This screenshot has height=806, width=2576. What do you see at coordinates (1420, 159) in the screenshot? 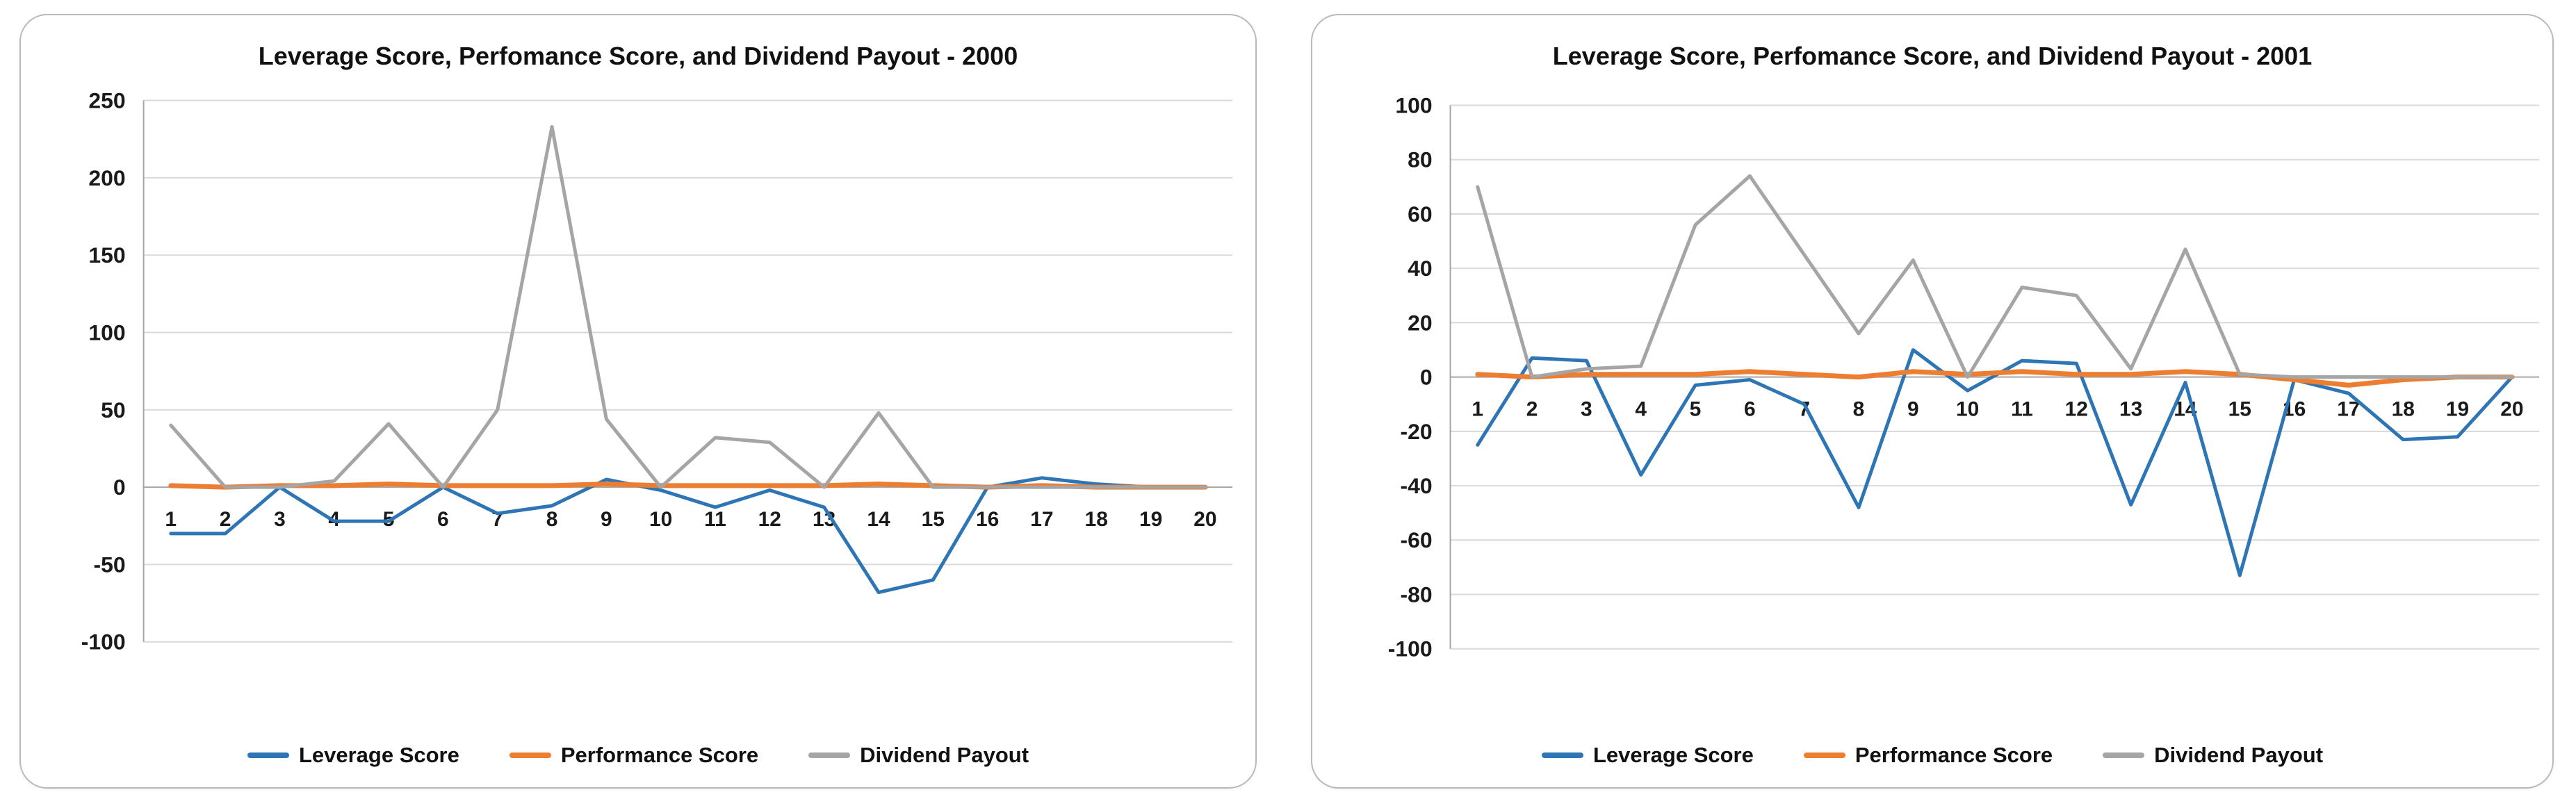
I see `y-tick-label: 80` at bounding box center [1420, 159].